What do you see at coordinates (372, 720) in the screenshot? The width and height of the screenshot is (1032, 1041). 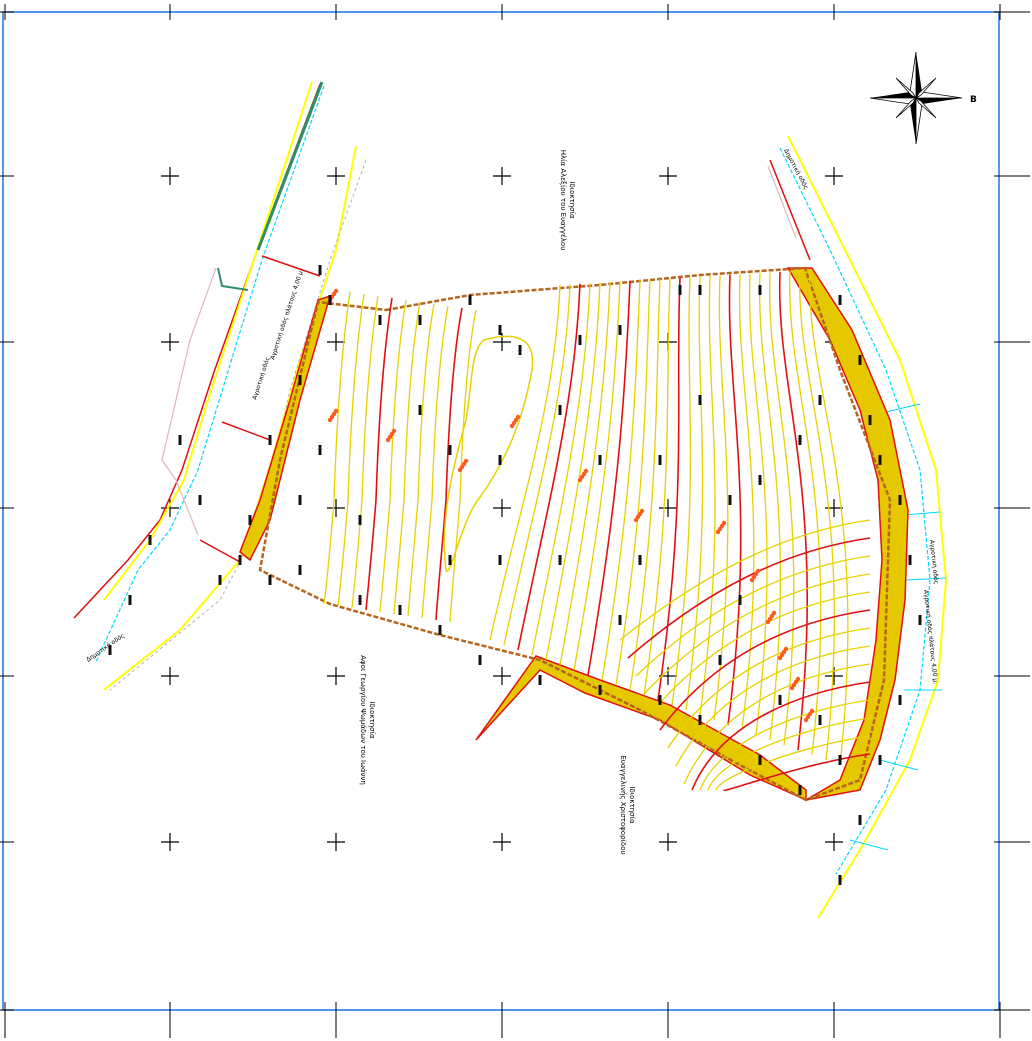 I see `owner-sw-line1: Ιδιοκτησία` at bounding box center [372, 720].